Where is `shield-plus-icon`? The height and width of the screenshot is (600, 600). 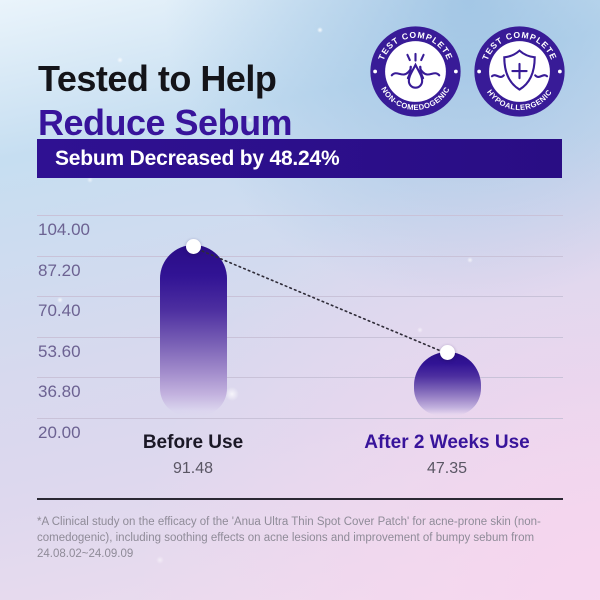
shield-plus-icon is located at coordinates (519, 70).